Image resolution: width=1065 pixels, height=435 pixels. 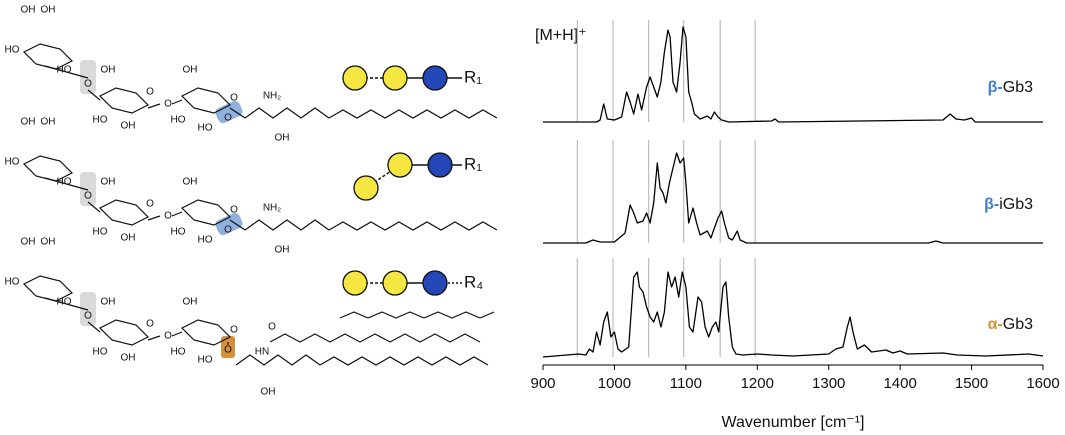 I want to click on x-tick-label: 1600, so click(x=1042, y=383).